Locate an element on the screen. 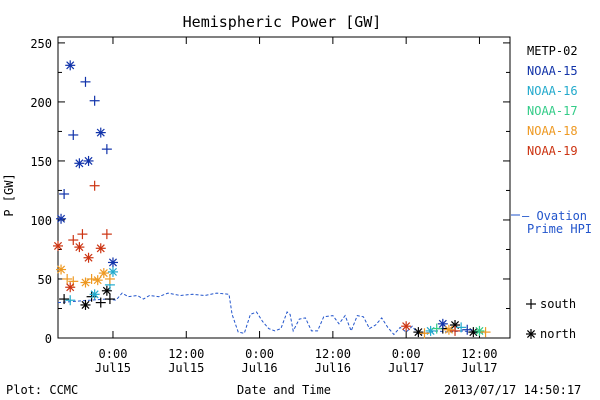 This screenshot has height=400, width=600. plot-timestamp: 2013/07/17 14:50:17 is located at coordinates (512, 390).